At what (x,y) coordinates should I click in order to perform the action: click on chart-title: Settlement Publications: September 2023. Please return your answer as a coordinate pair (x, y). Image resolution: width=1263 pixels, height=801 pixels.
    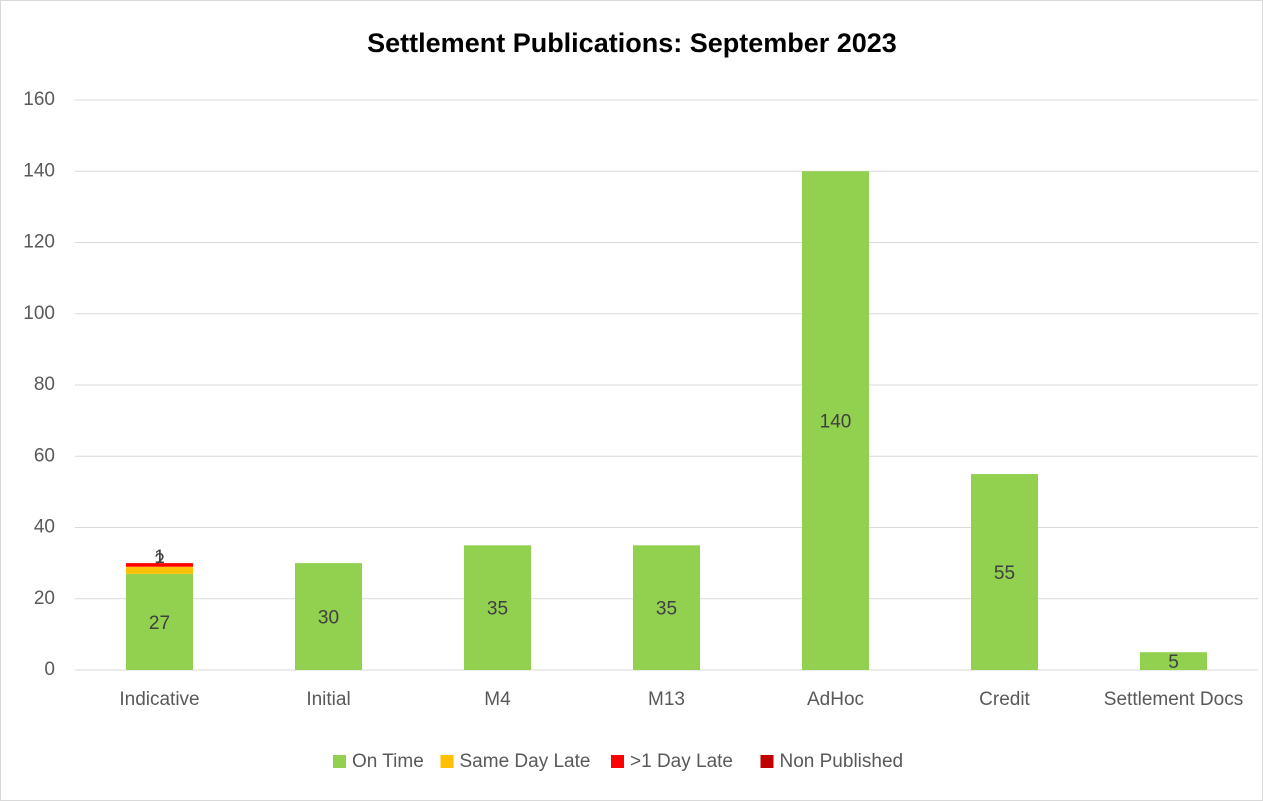
    Looking at the image, I should click on (632, 43).